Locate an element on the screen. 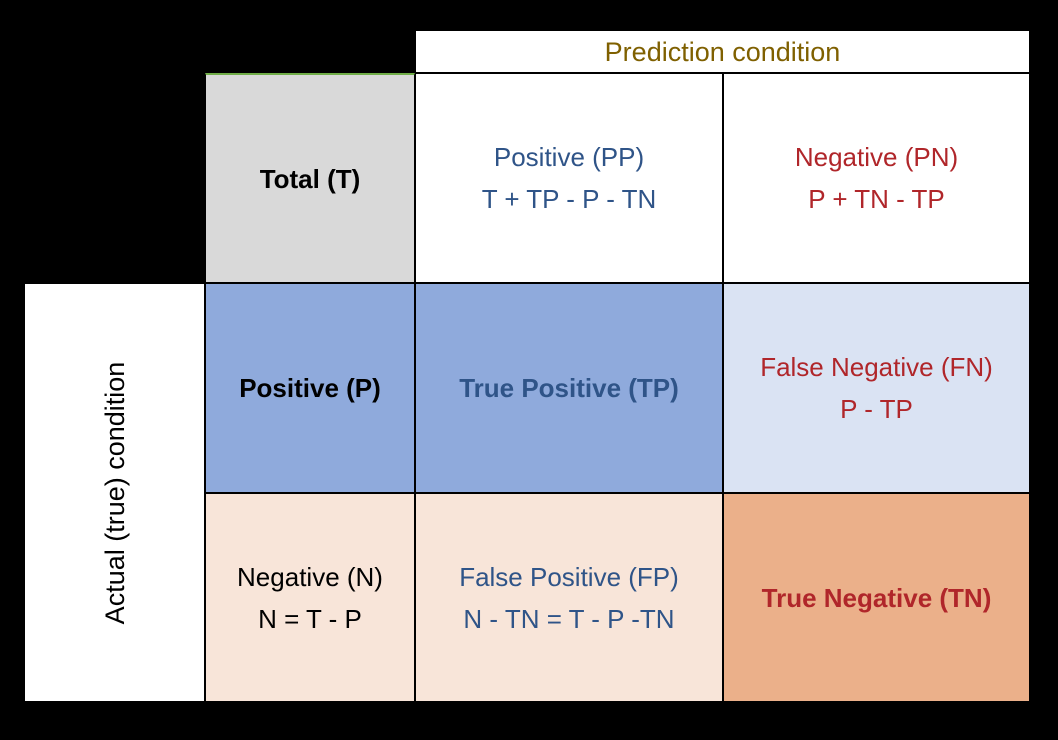 The image size is (1058, 740). actual-positive-cell: Positive (P) is located at coordinates (310, 388).